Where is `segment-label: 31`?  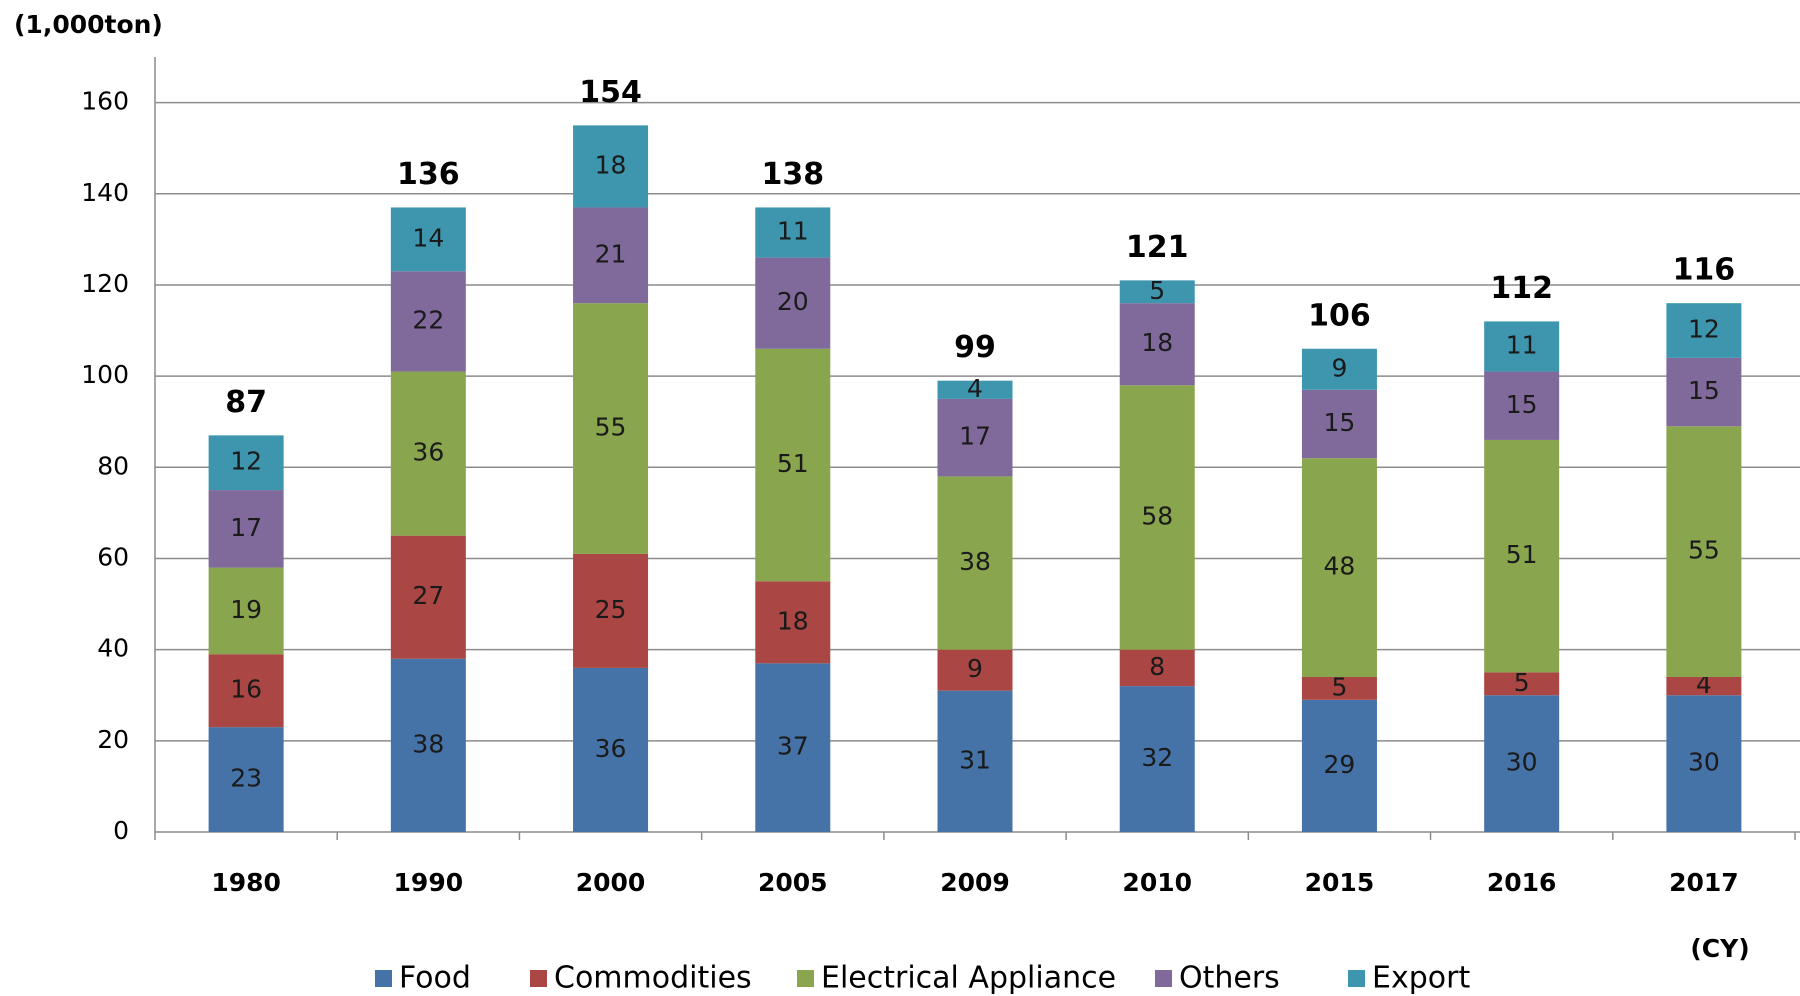 segment-label: 31 is located at coordinates (975, 759).